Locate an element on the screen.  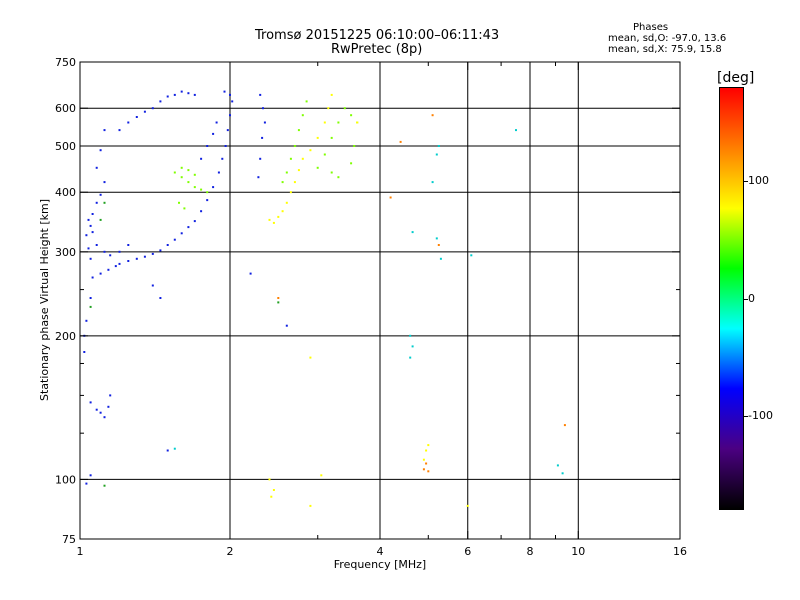
chart-title-line2: RwPretec (8p) is located at coordinates (377, 49).